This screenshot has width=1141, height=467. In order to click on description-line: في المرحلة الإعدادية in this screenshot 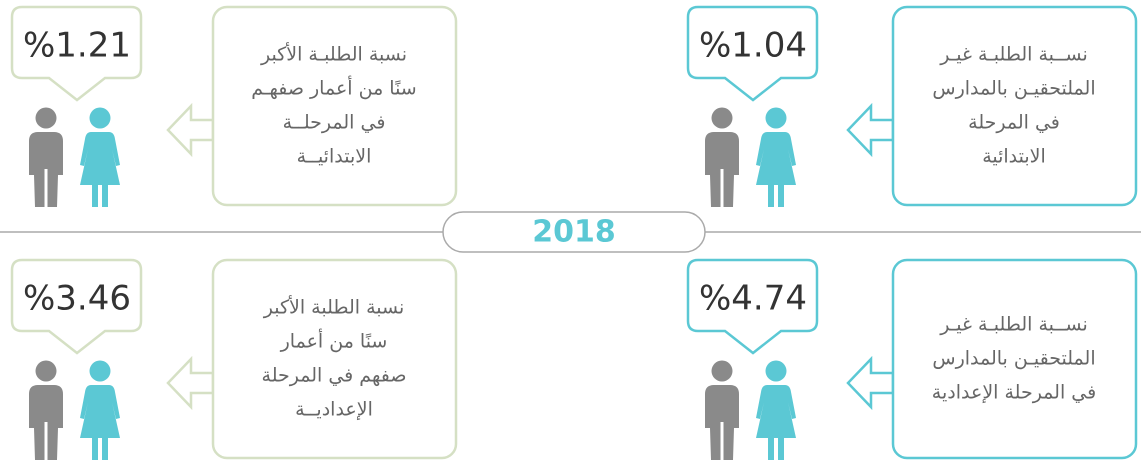, I will do `click(1014, 393)`.